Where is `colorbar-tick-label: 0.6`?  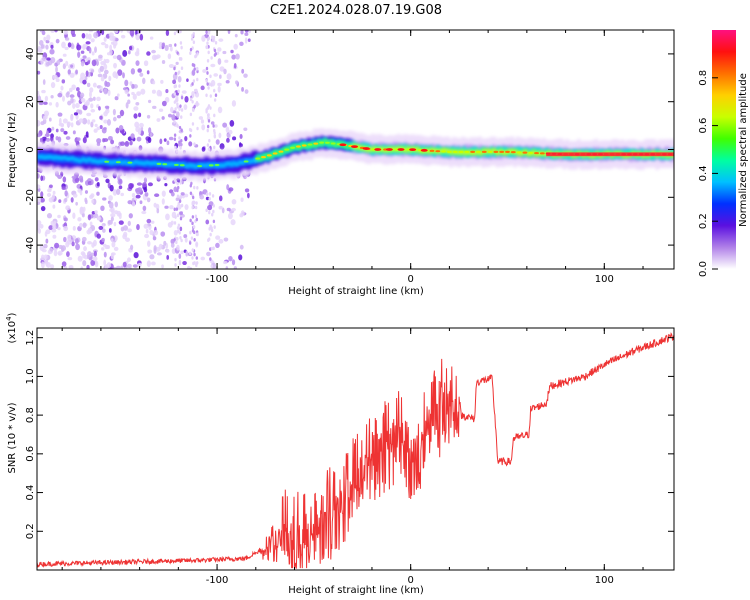
colorbar-tick-label: 0.6 is located at coordinates (703, 126).